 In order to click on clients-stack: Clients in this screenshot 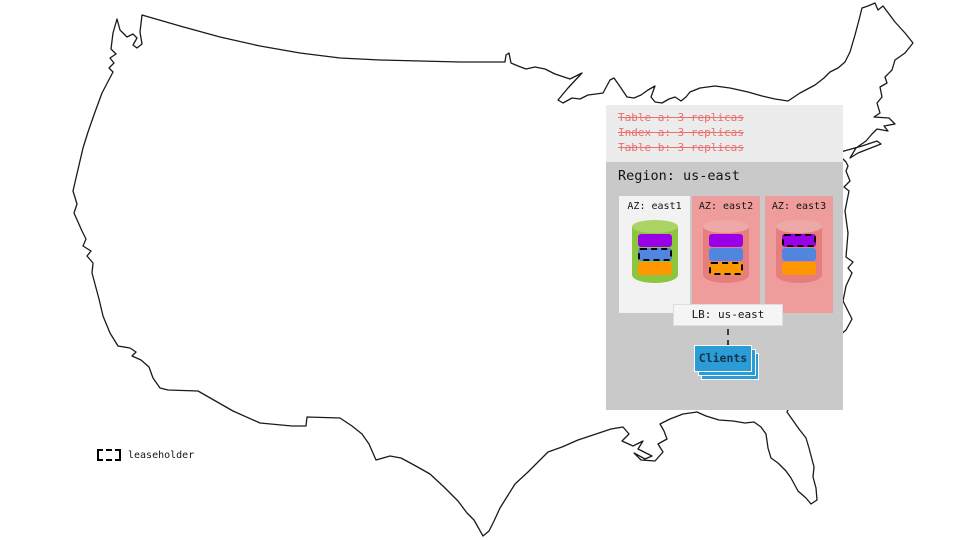, I will do `click(726, 362)`.